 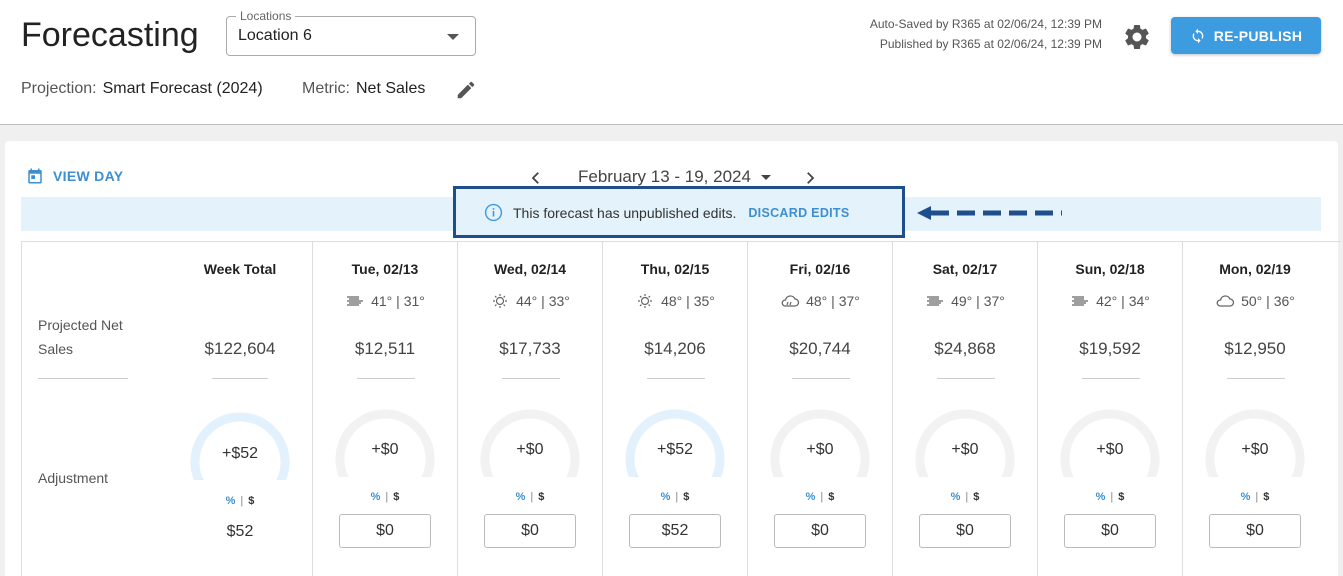 What do you see at coordinates (182, 88) in the screenshot?
I see `projection-value: Smart Forecast (2024)` at bounding box center [182, 88].